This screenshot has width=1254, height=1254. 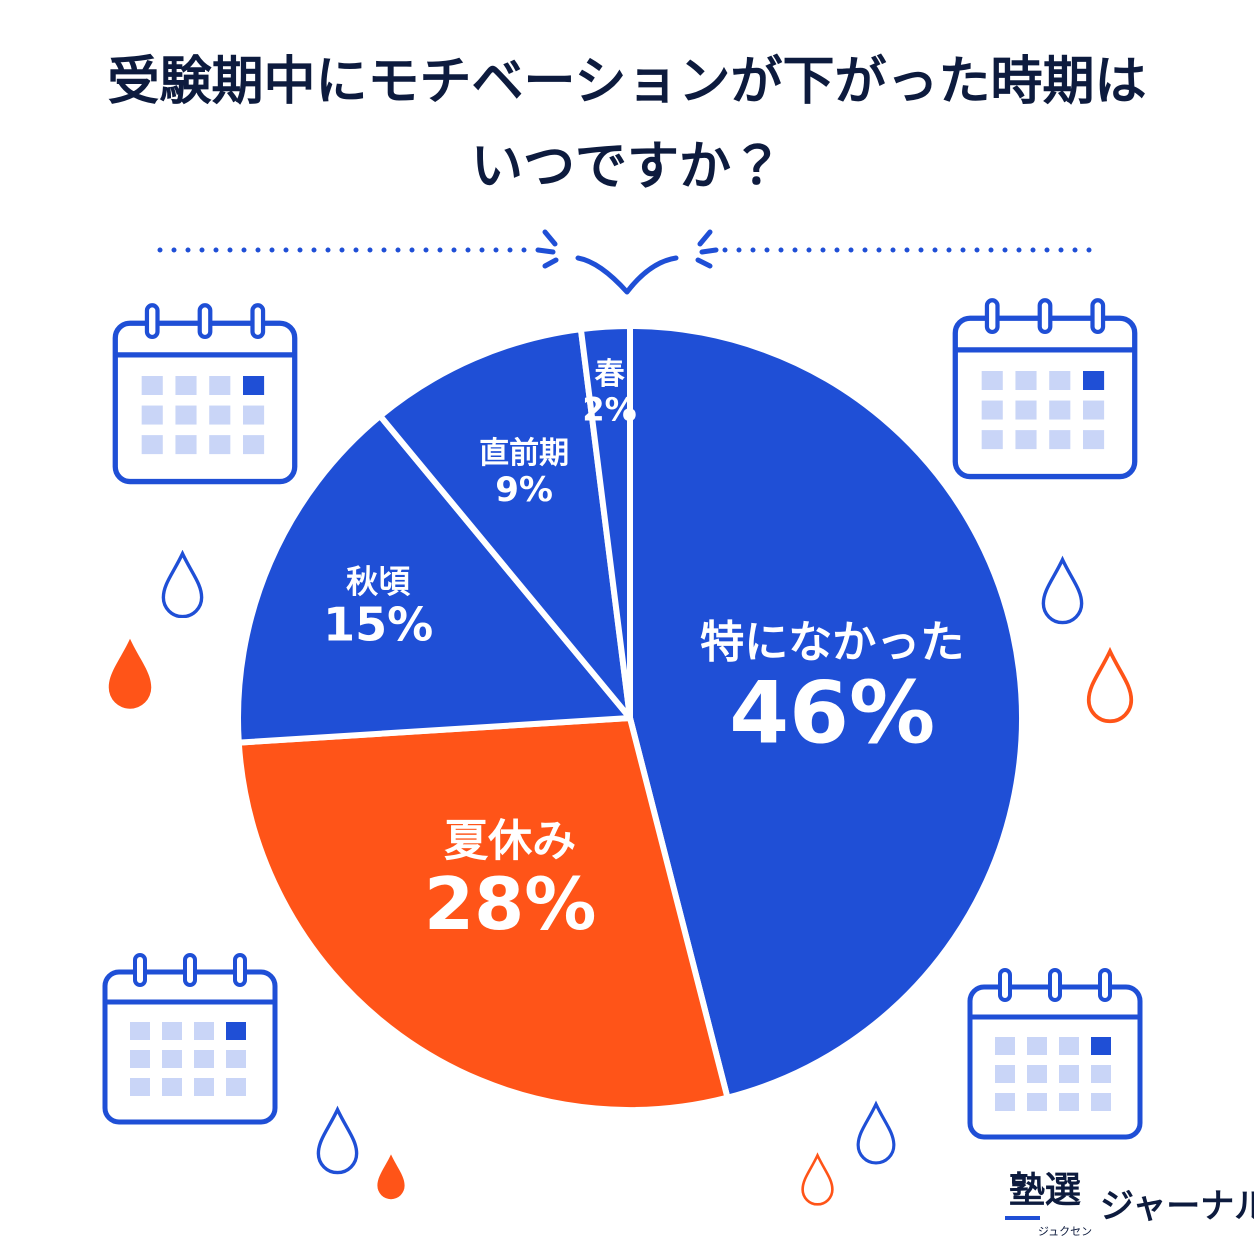 I want to click on brand-suffix: ジャーナル, so click(x=1177, y=1207).